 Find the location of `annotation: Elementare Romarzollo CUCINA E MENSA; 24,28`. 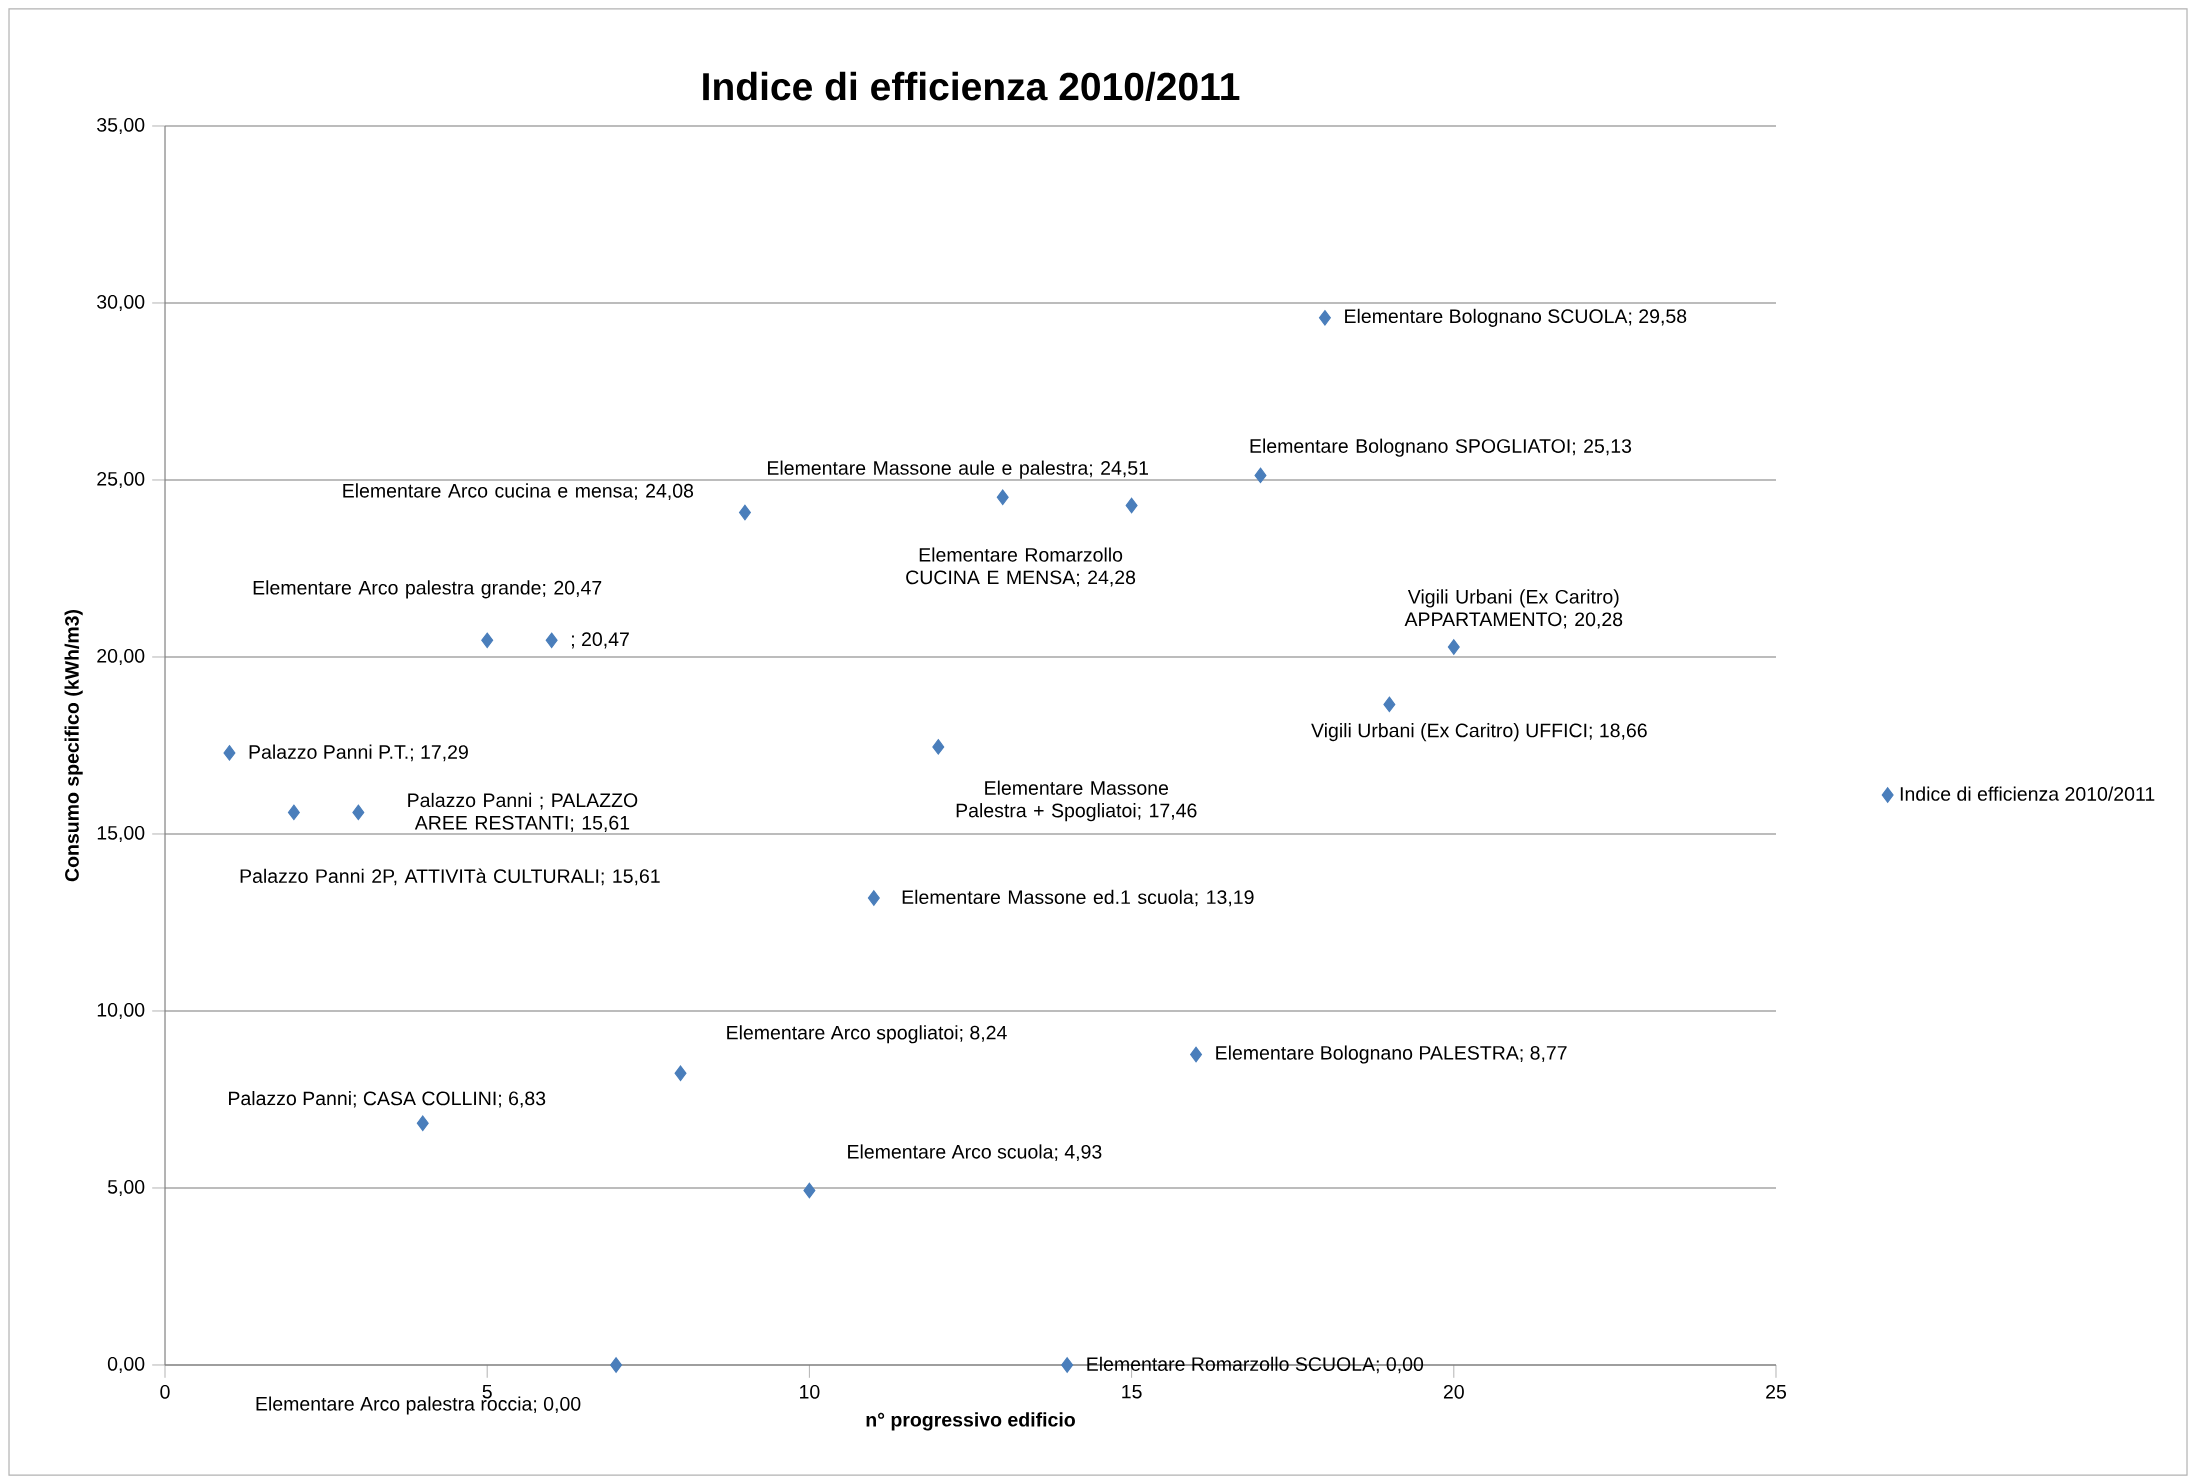

annotation: Elementare Romarzollo CUCINA E MENSA; 24,28 is located at coordinates (1021, 567).